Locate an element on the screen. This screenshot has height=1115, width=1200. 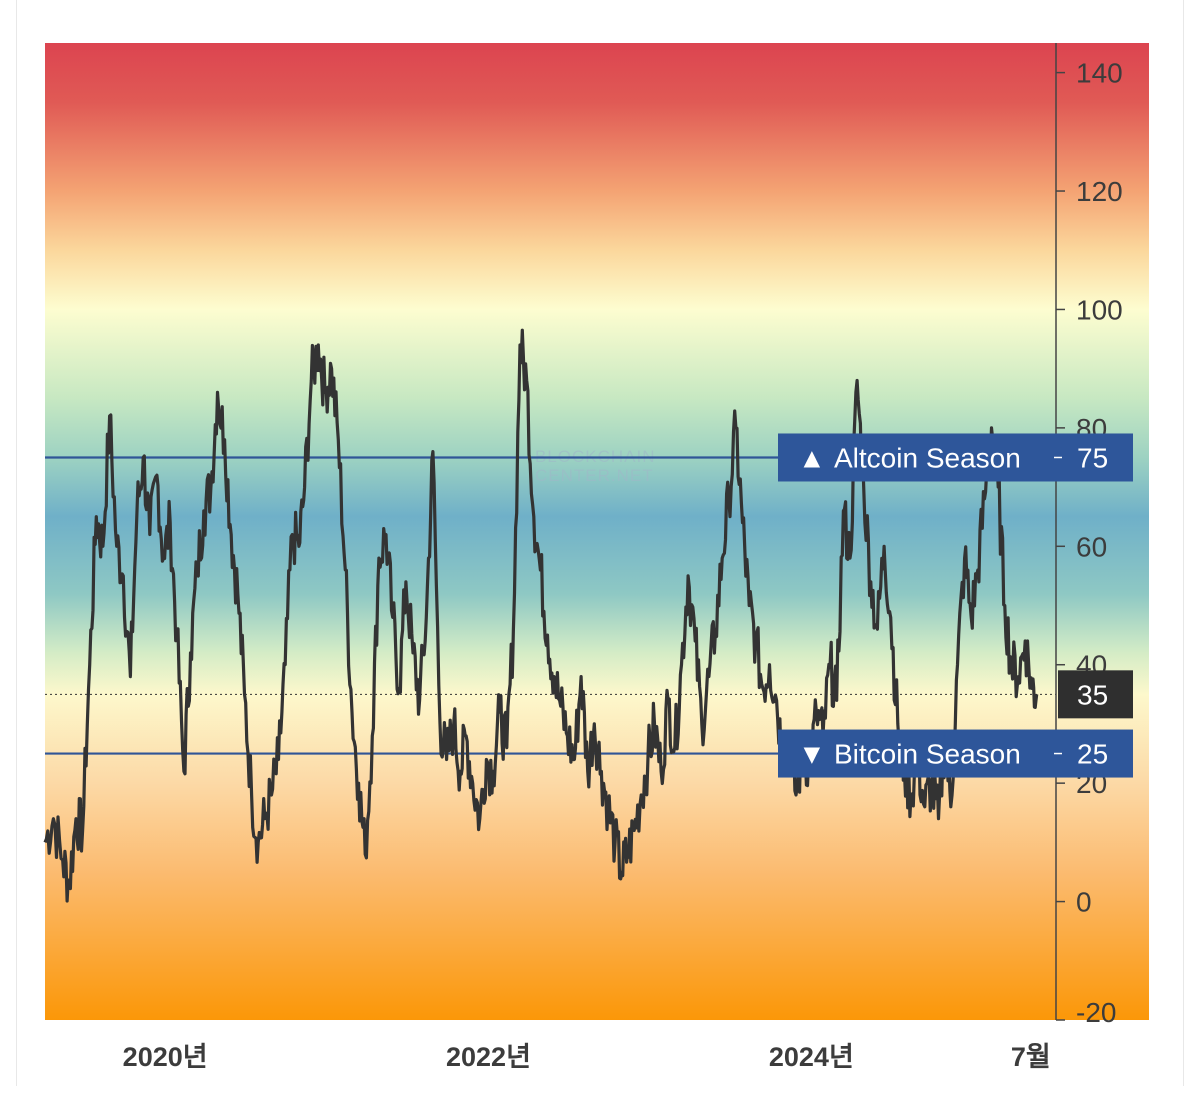
watermark-line-2: CENTER.NET is located at coordinates (594, 475).